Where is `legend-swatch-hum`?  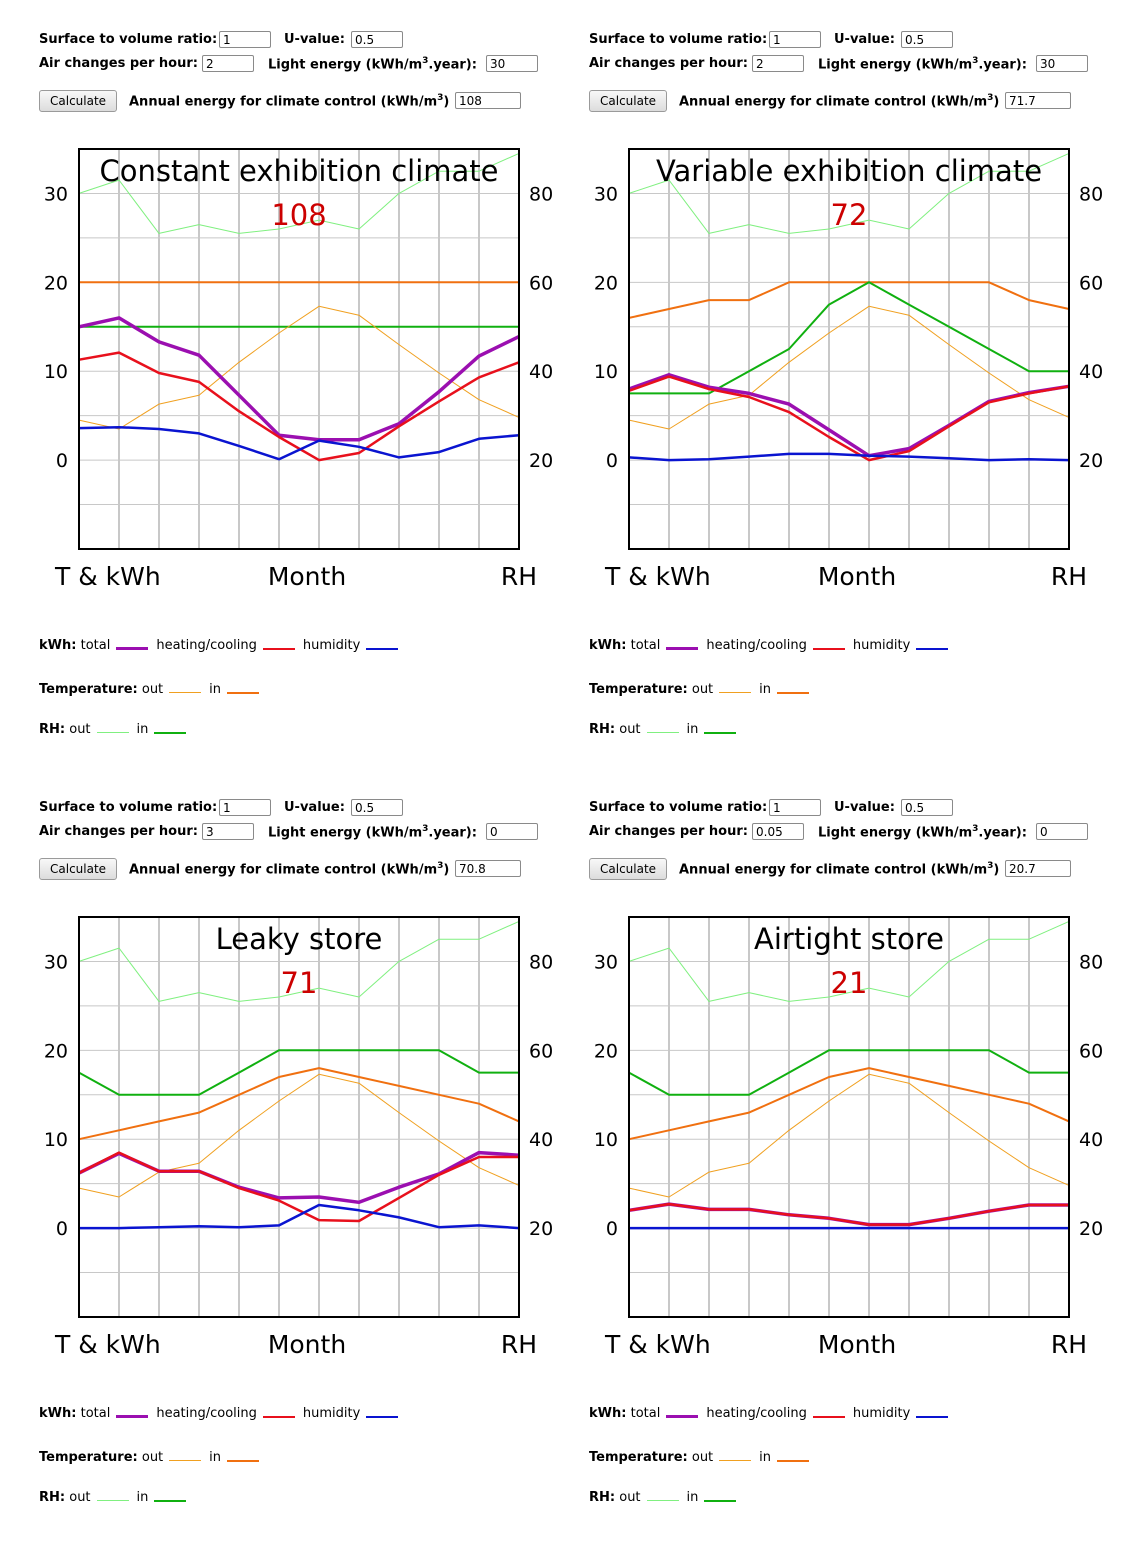
legend-swatch-hum is located at coordinates (382, 648).